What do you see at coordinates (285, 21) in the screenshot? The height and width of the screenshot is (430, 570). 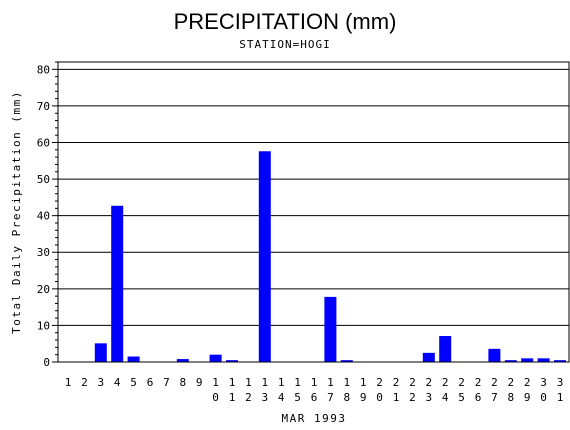 I see `chart-title: PRECIPITATION (mm)` at bounding box center [285, 21].